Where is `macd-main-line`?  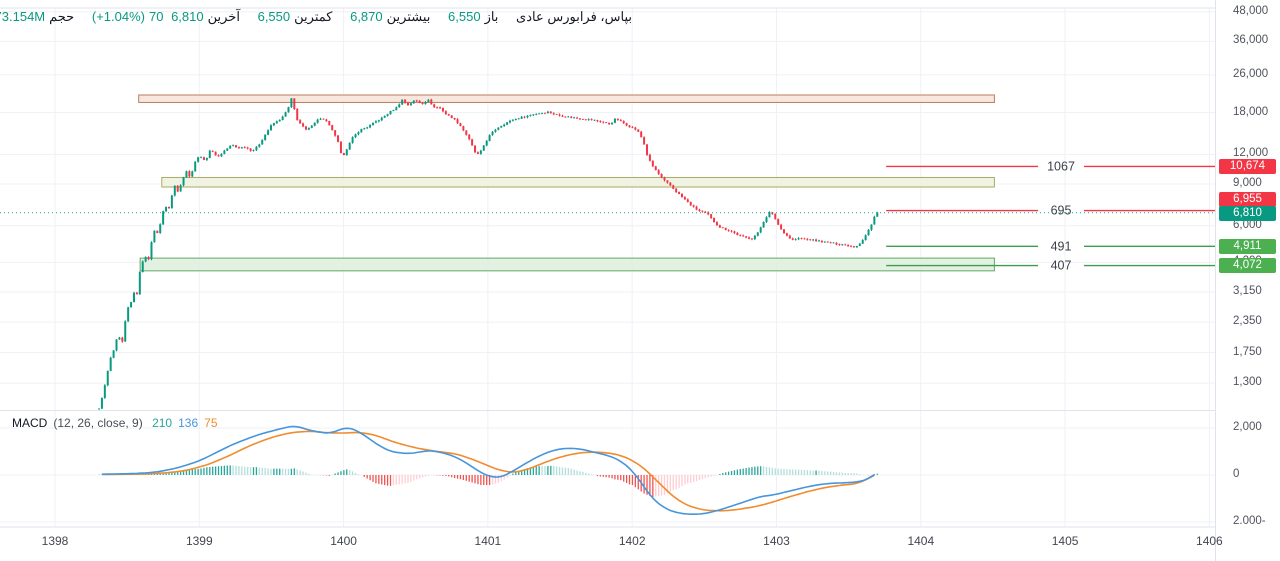 macd-main-line is located at coordinates (488, 470).